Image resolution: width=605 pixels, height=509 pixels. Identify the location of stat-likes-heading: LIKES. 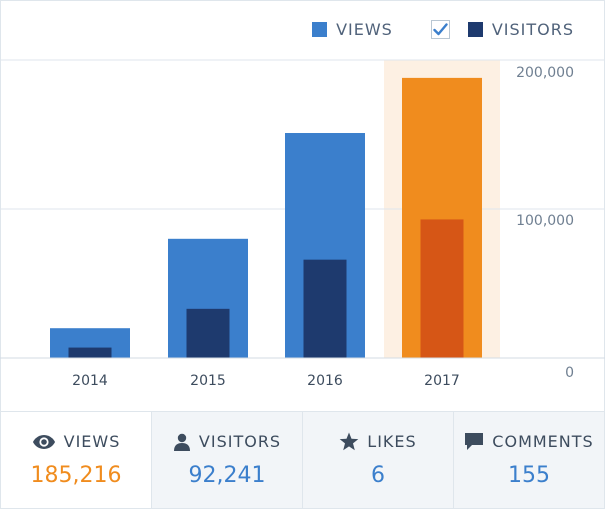
(378, 441).